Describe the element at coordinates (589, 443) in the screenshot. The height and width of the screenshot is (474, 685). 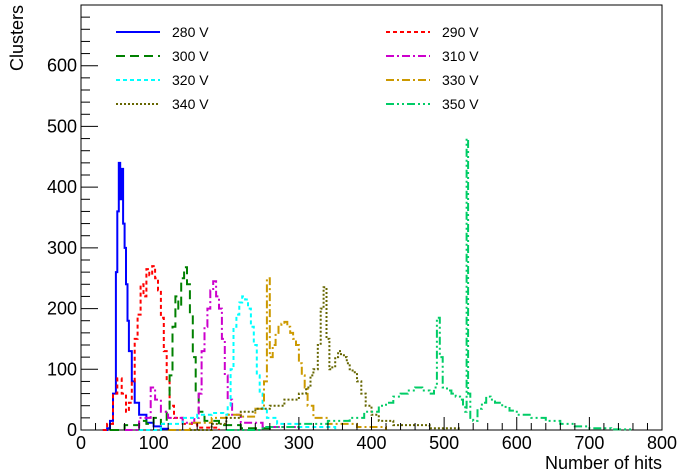
I see `x-tick-label: 700` at that location.